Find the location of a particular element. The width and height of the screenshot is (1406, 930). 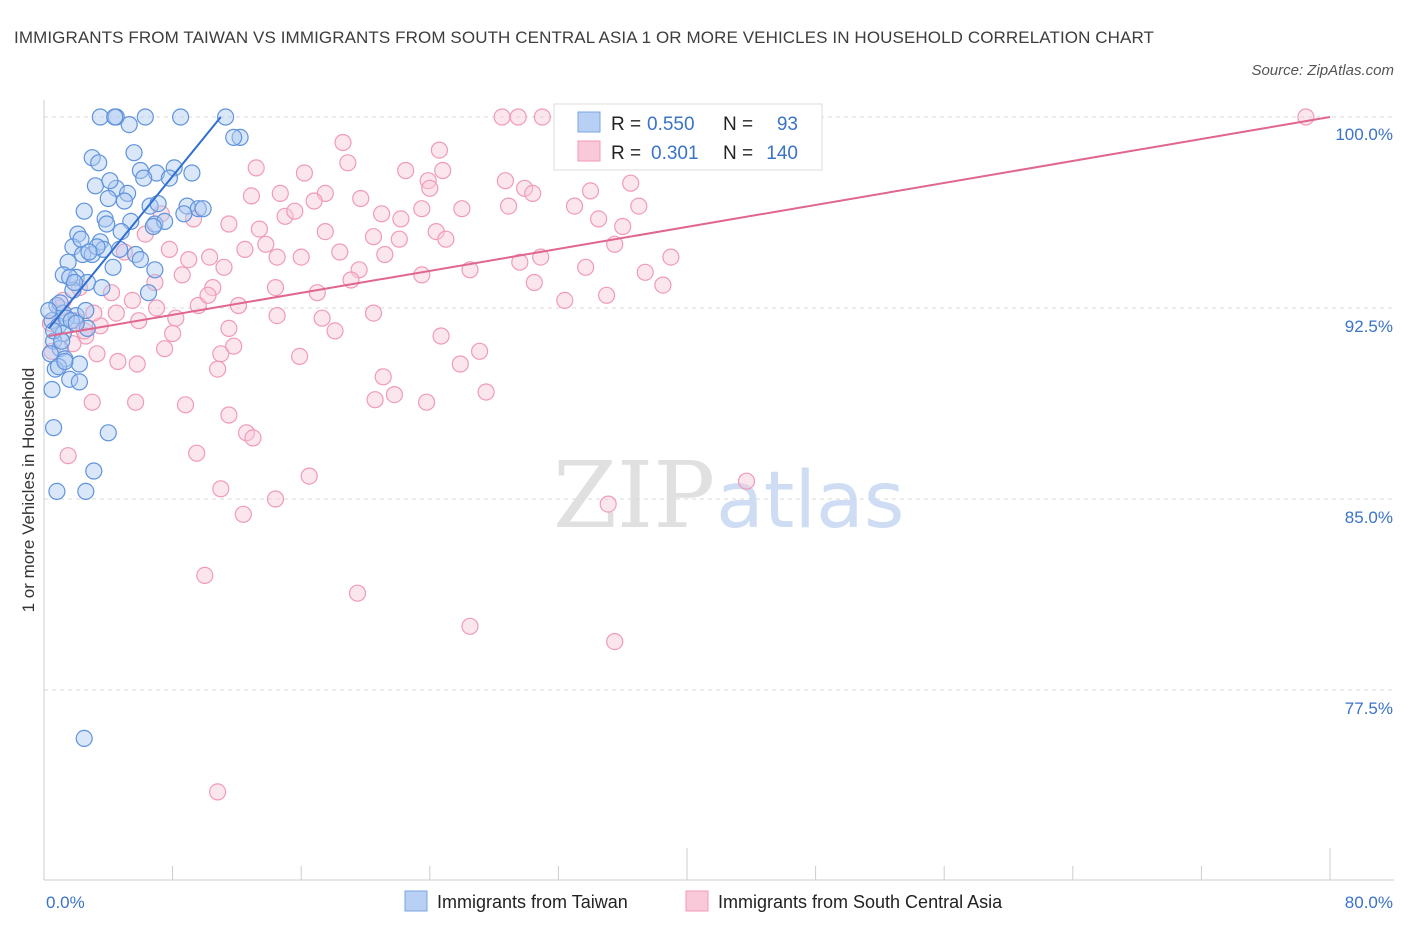

x-tick-label-max: 80.0% is located at coordinates (1369, 902).